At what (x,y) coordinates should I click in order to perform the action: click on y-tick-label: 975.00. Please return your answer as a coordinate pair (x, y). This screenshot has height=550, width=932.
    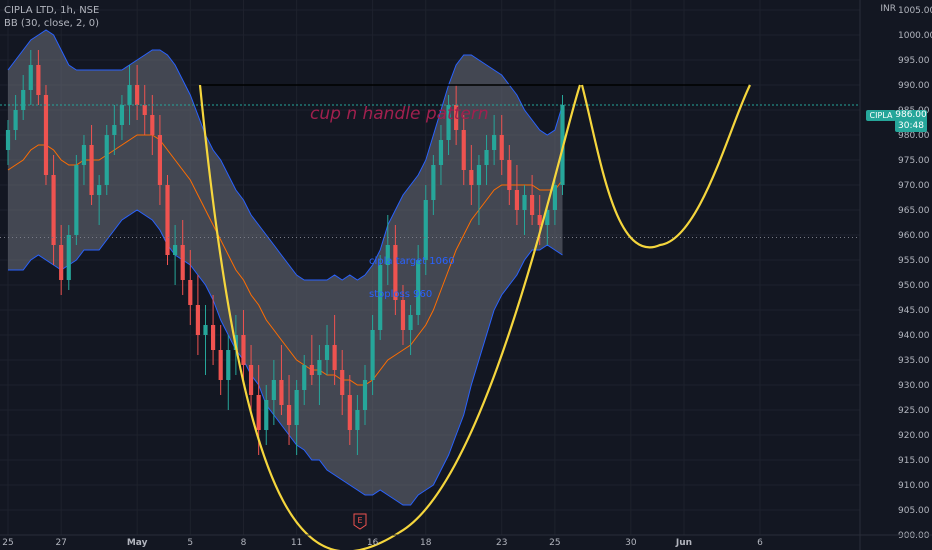
    Looking at the image, I should click on (914, 161).